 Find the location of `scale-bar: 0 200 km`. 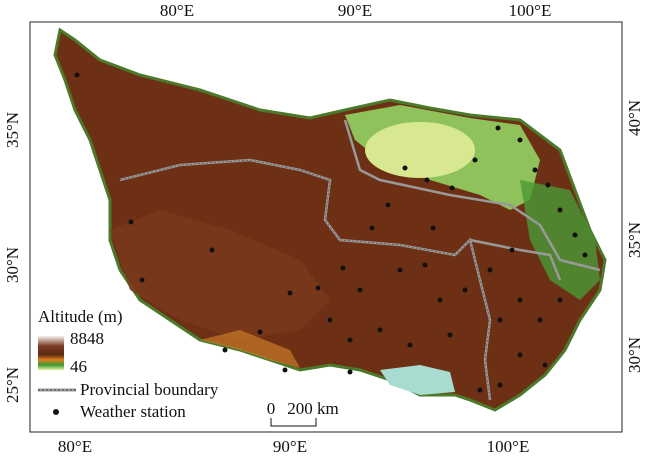

scale-bar: 0 200 km is located at coordinates (303, 413).